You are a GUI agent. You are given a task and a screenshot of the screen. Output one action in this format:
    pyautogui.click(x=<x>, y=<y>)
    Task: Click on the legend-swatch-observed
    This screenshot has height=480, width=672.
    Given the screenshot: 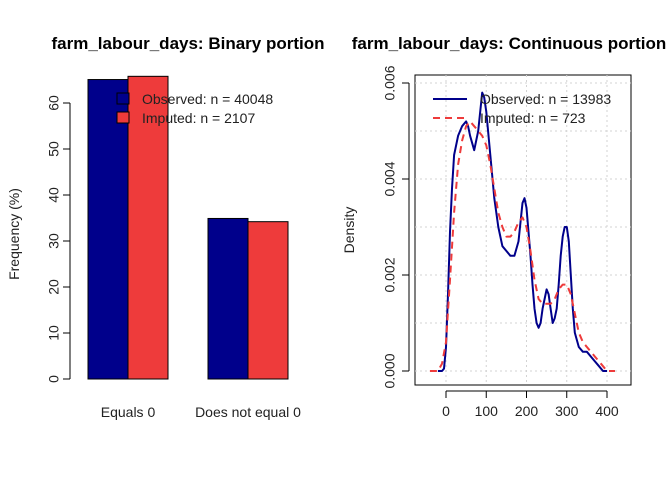 What is the action you would take?
    pyautogui.click(x=123, y=98)
    